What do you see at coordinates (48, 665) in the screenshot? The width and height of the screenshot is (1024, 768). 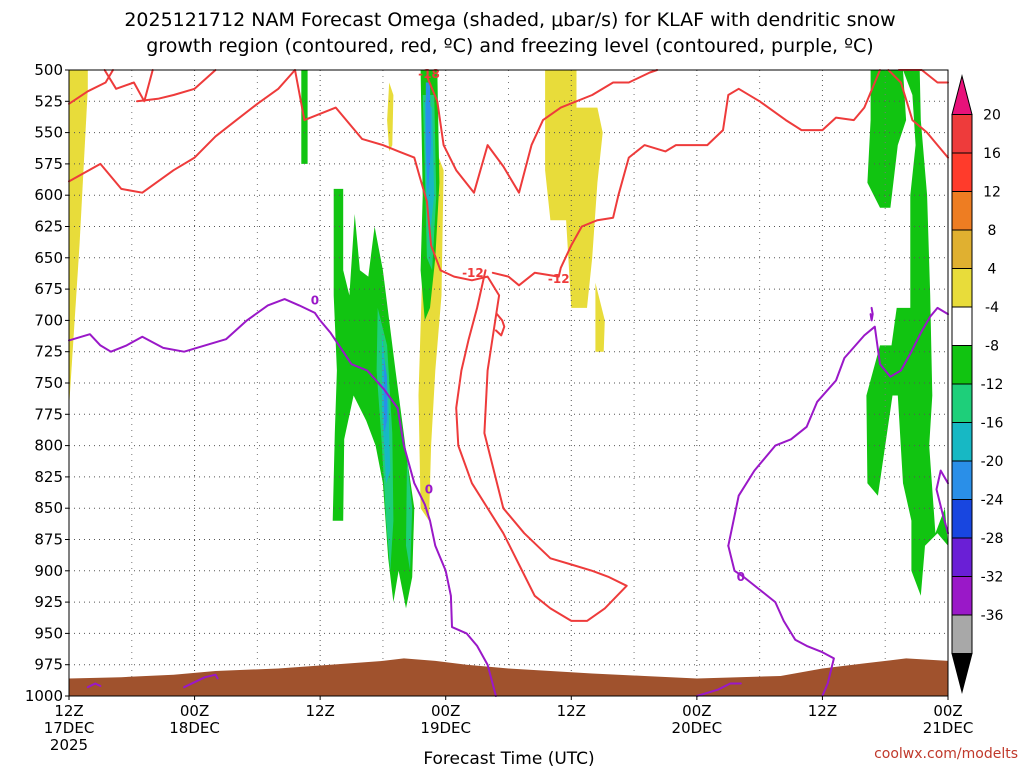 I see `y-tick-label-975: 975` at bounding box center [48, 665].